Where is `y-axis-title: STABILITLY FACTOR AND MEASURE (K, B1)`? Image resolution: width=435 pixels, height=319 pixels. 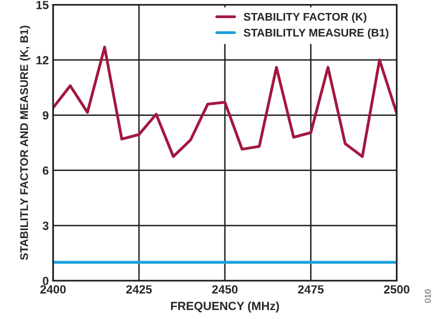 y-axis-title: STABILITLY FACTOR AND MEASURE (K, B1) is located at coordinates (25, 143).